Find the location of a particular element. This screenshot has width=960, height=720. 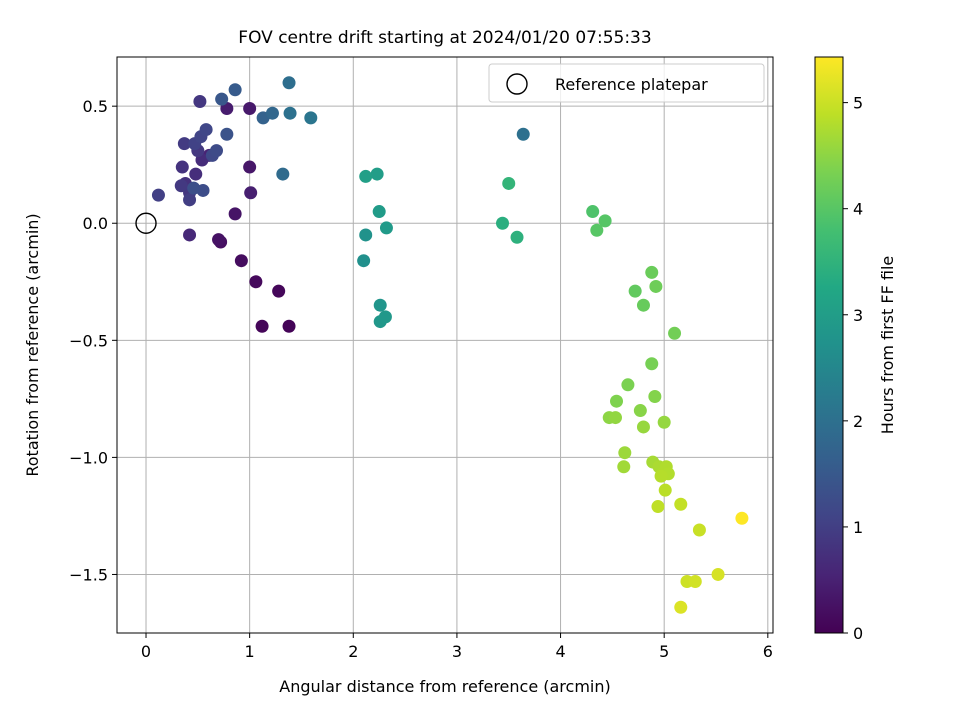

reference-platepar-marker is located at coordinates (146, 223).